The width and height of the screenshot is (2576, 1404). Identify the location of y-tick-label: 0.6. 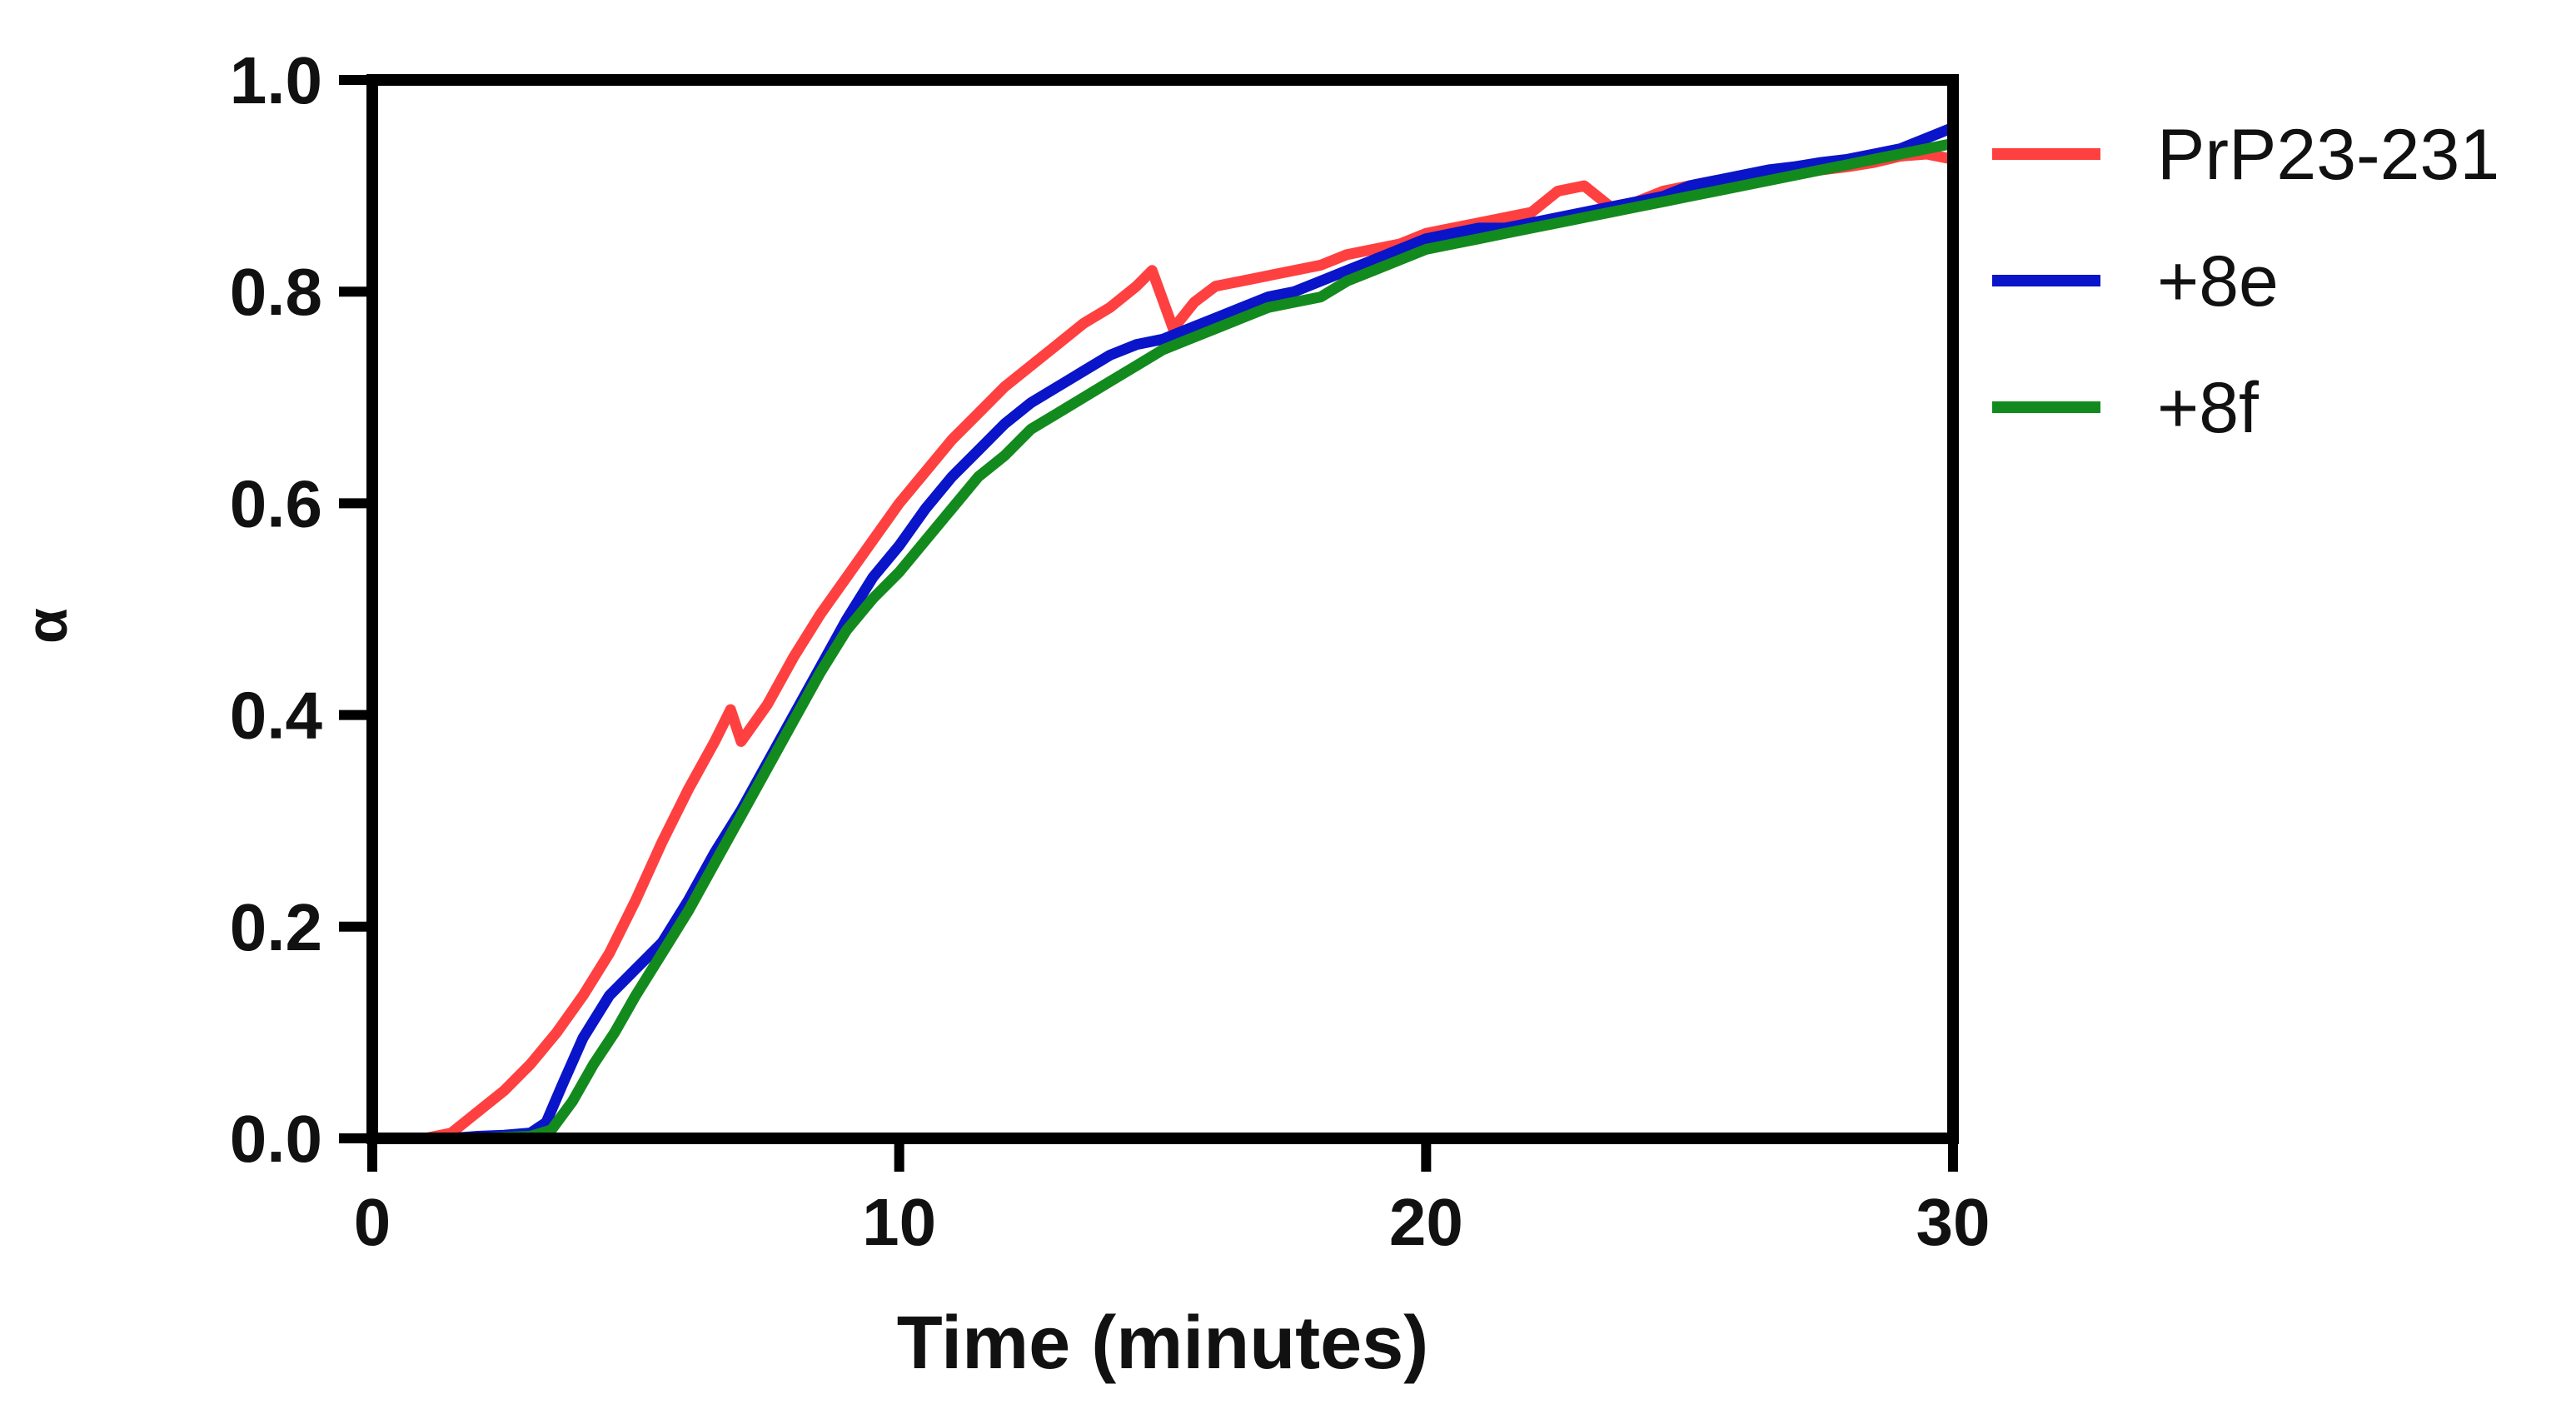
(276, 503).